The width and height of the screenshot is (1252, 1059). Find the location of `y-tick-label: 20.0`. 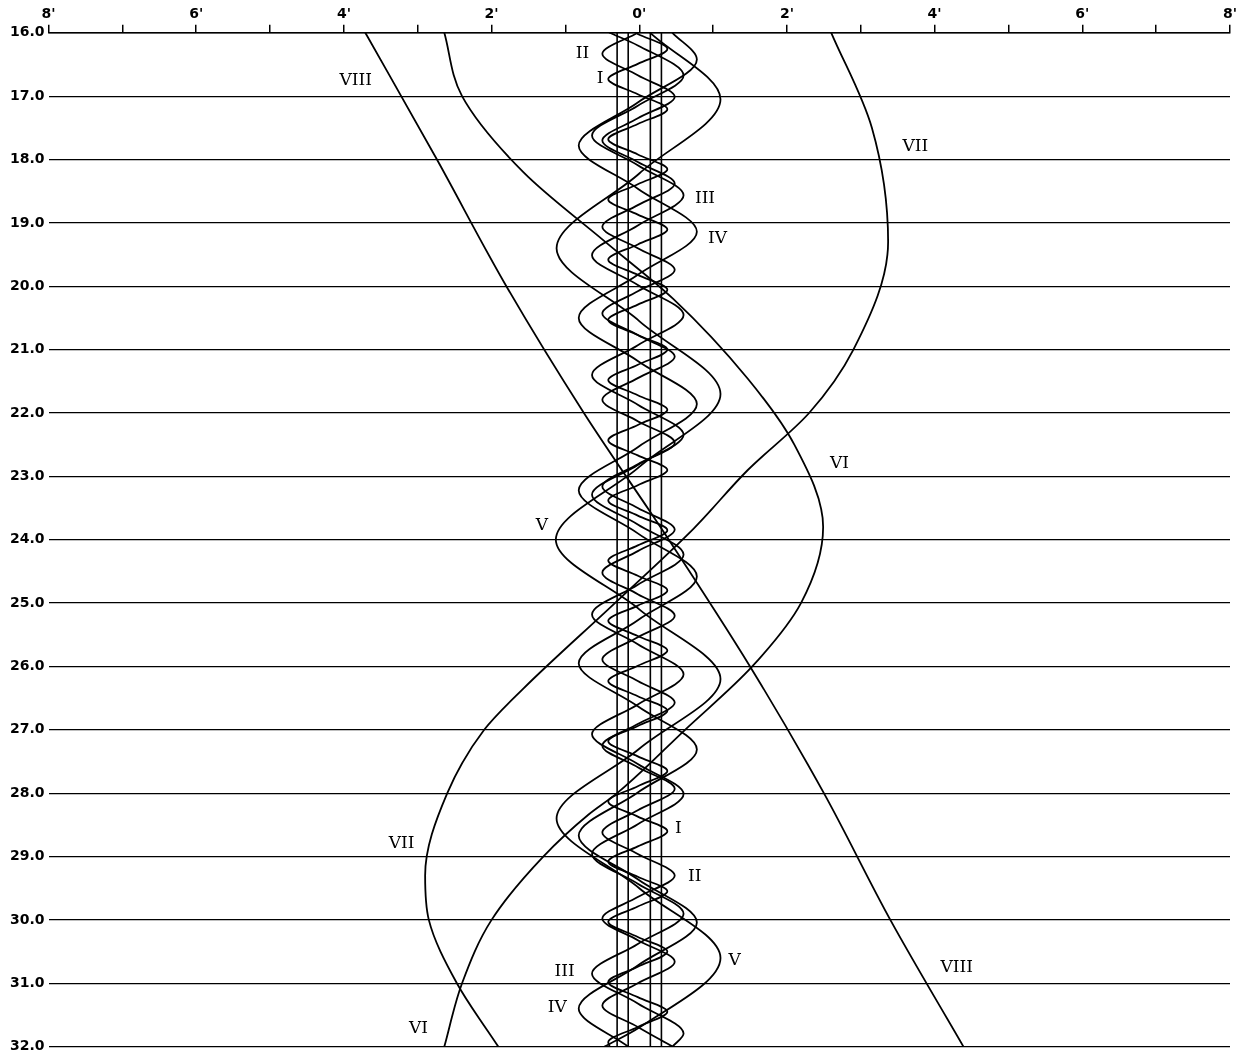

y-tick-label: 20.0 is located at coordinates (27, 284).